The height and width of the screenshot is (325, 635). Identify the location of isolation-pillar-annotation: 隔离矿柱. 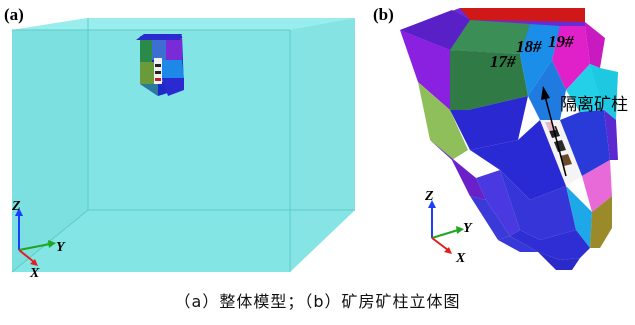
(594, 105).